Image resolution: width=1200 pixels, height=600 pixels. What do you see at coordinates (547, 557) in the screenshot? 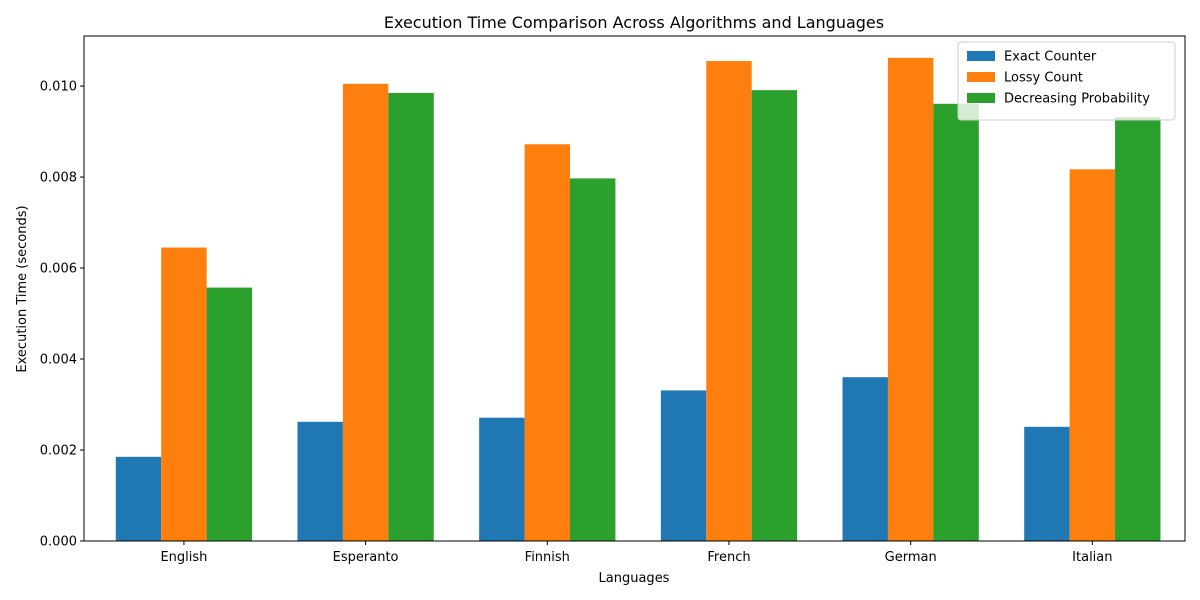
I see `x-tick-label-finnish: Finnish` at bounding box center [547, 557].